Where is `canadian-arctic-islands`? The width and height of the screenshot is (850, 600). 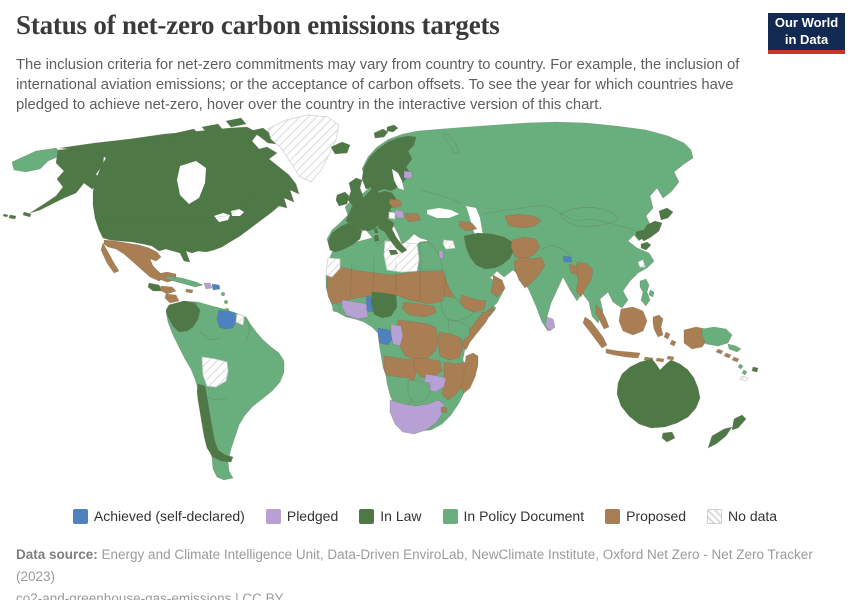 canadian-arctic-islands is located at coordinates (214, 132).